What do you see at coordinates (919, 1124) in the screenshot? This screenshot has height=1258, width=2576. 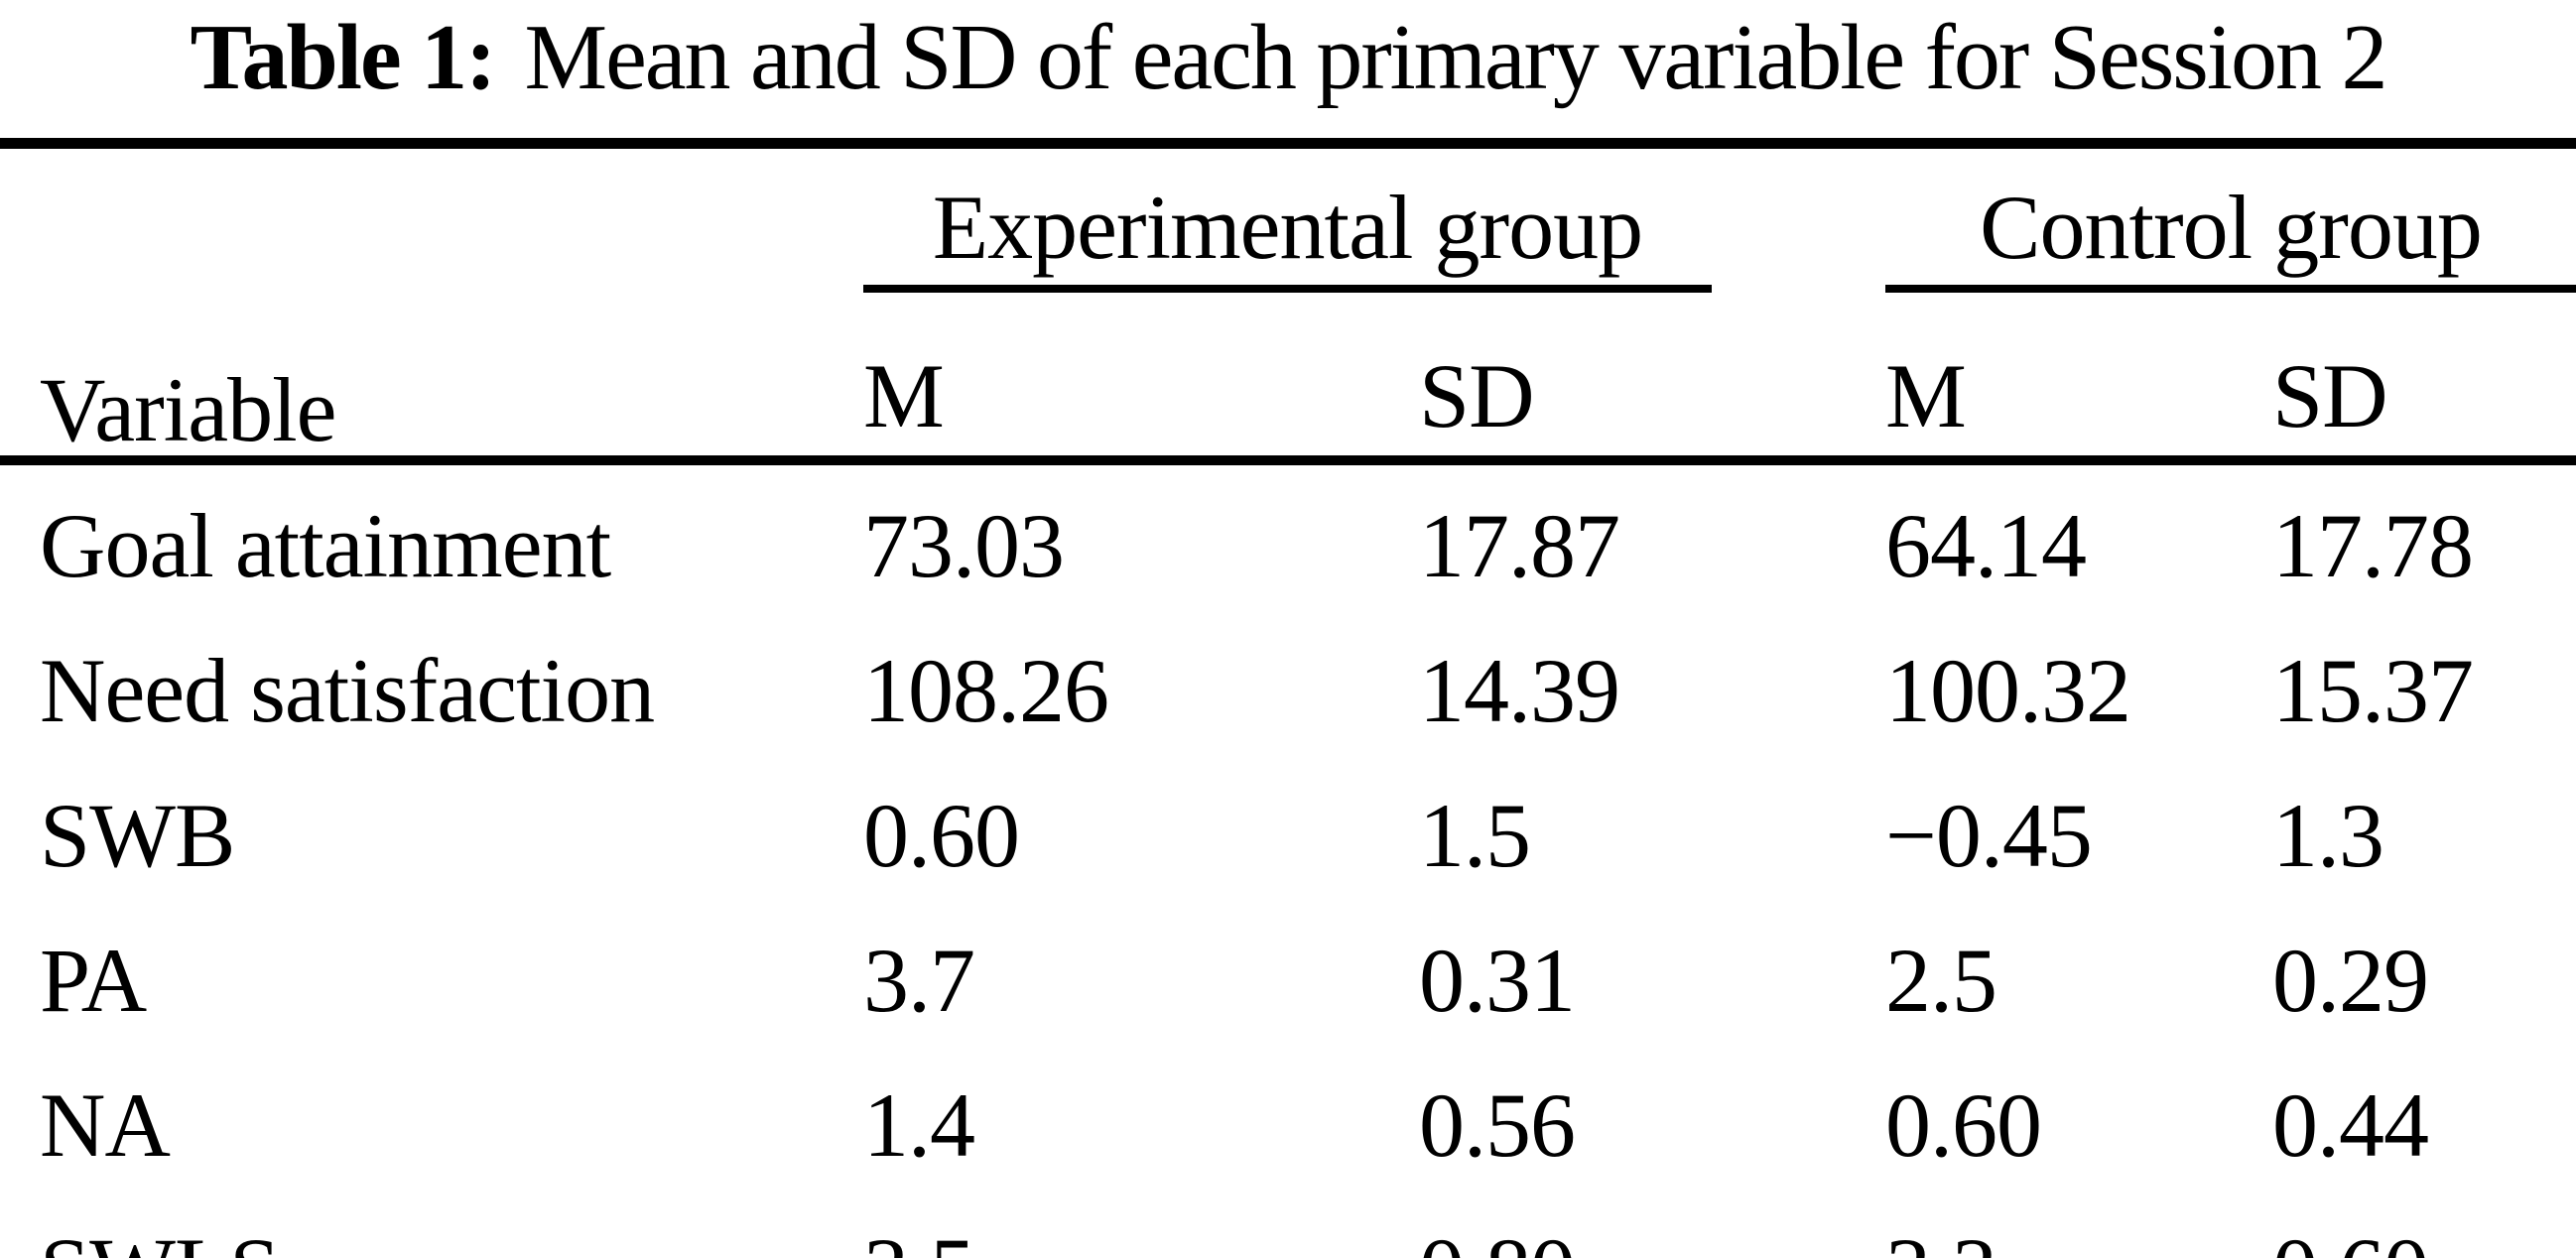 I see `cell-exp-mean: 1.4` at bounding box center [919, 1124].